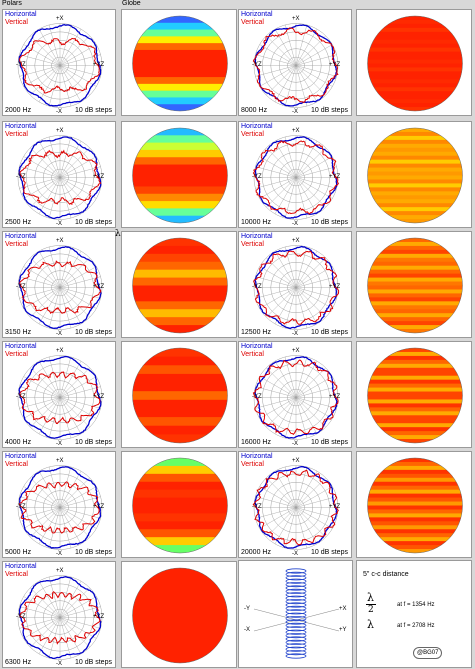 Image resolution: width=475 pixels, height=669 pixels. I want to click on frequency-label: 20000 Hz, so click(256, 552).